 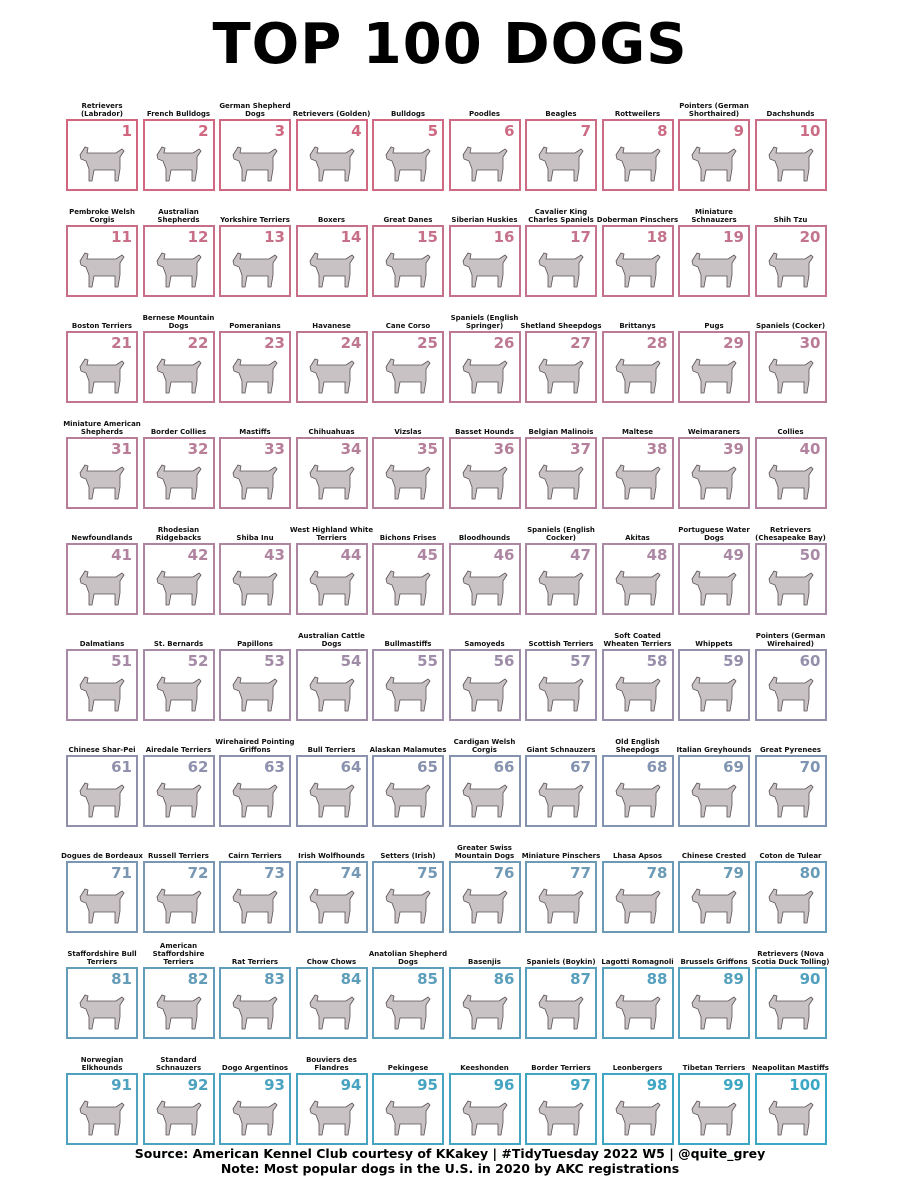 What do you see at coordinates (714, 534) in the screenshot?
I see `breed-name: Portuguese Water Dogs` at bounding box center [714, 534].